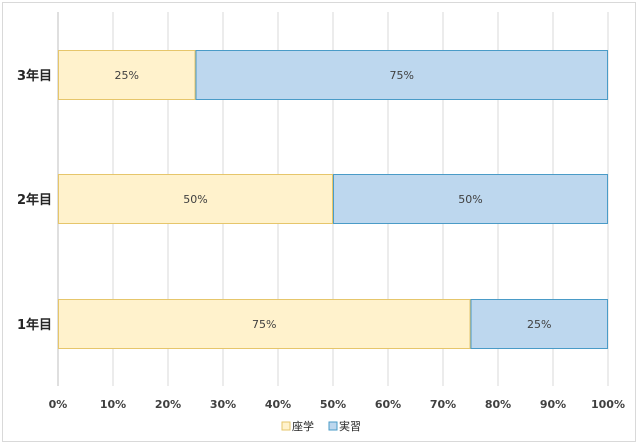  Describe the element at coordinates (498, 404) in the screenshot. I see `x-tick-label: 80%` at that location.